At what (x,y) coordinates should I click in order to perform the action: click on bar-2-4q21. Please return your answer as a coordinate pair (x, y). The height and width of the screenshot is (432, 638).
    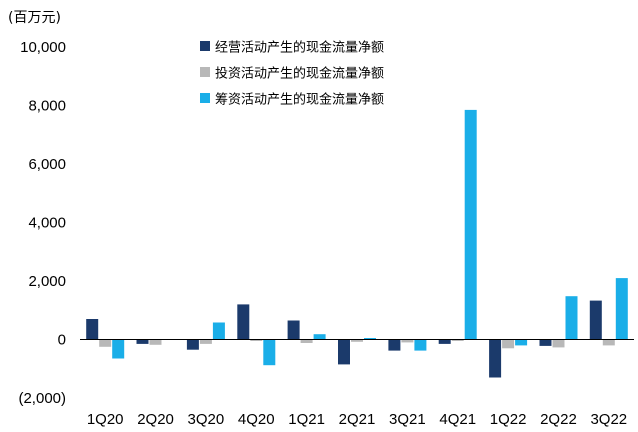
    Looking at the image, I should click on (457, 340).